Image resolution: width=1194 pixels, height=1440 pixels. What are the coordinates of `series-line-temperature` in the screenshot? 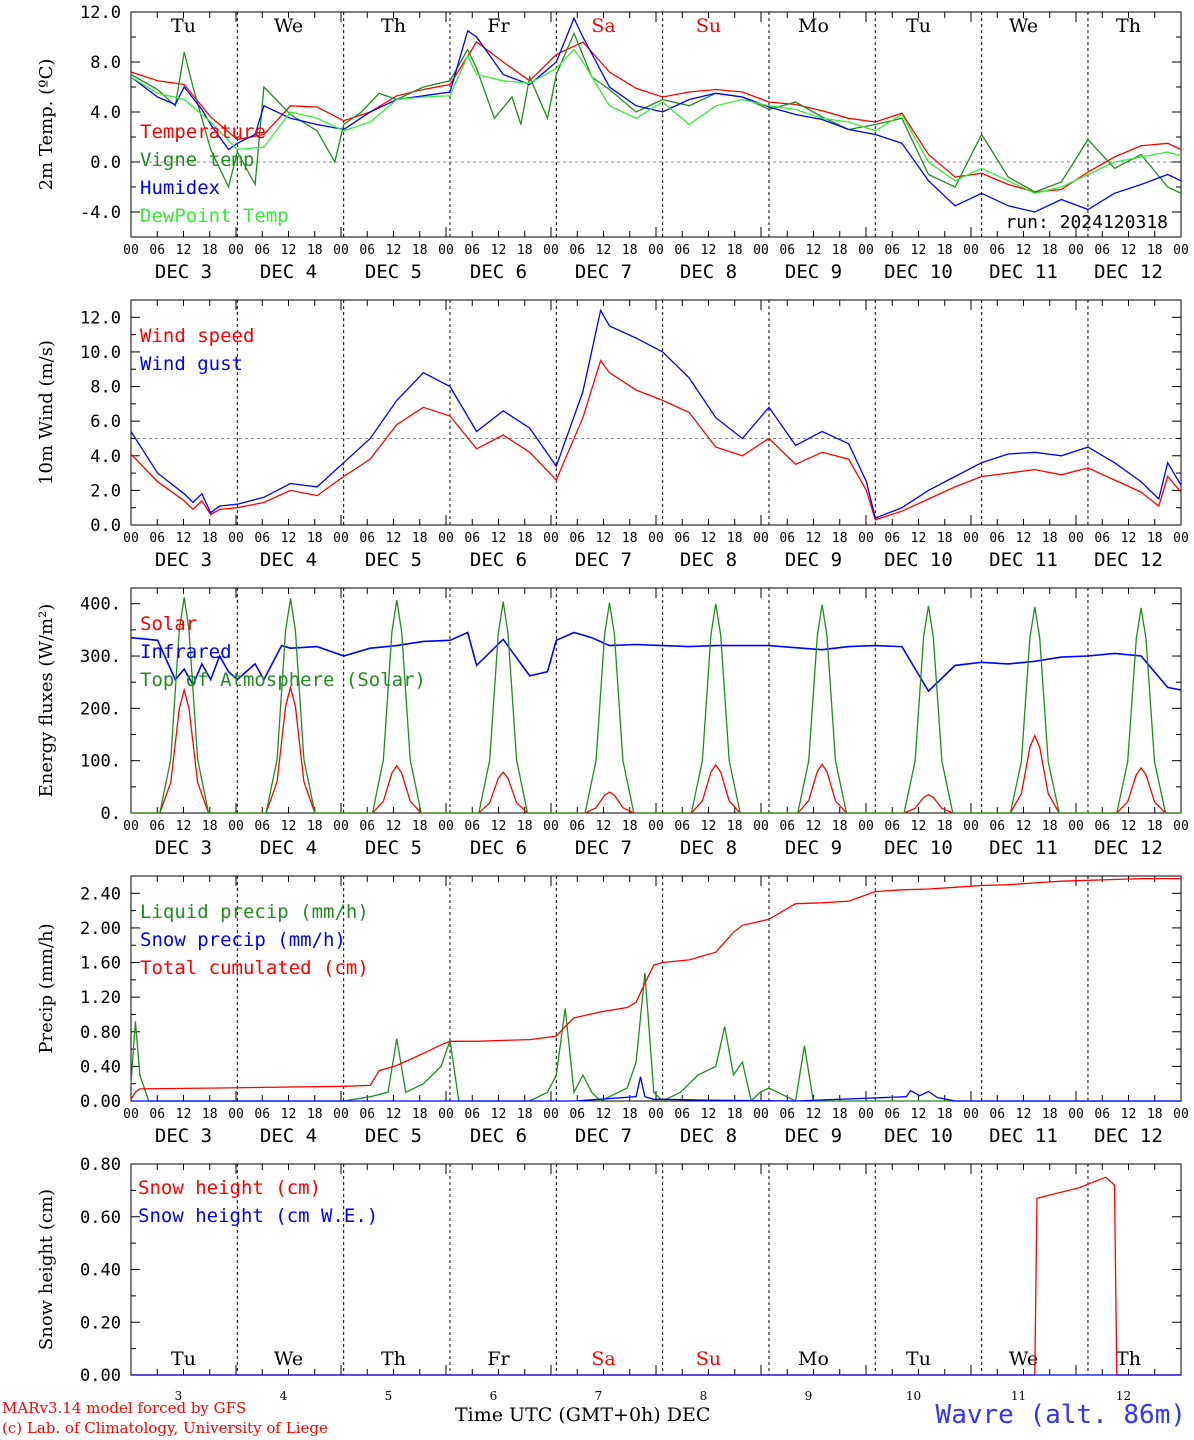 It's located at (656, 117).